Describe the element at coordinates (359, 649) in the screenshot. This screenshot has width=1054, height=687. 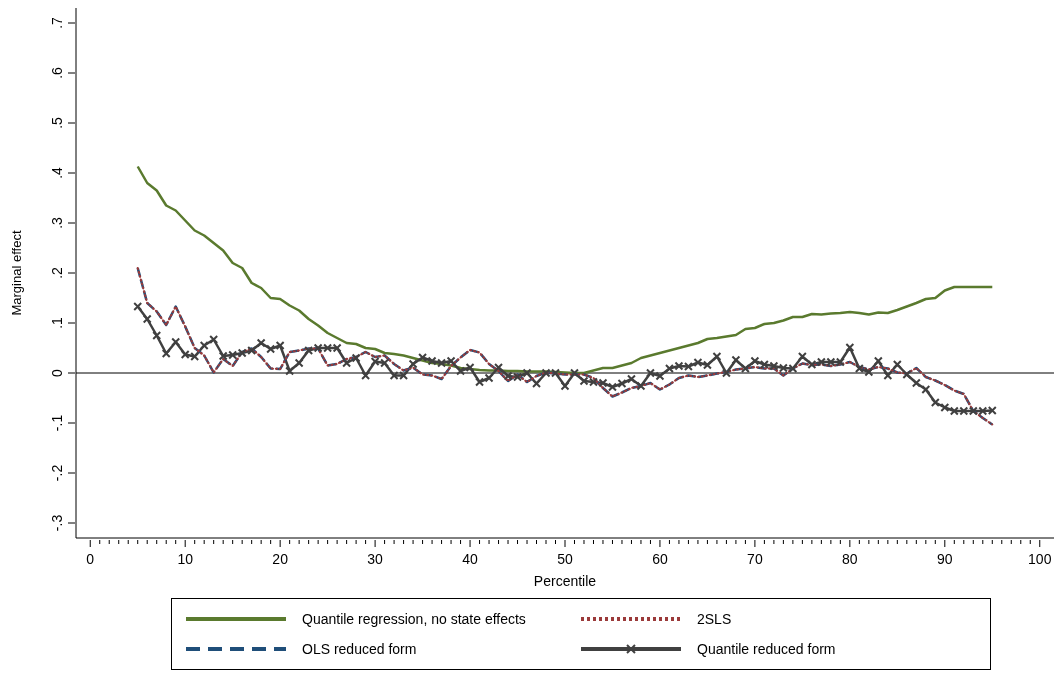
I see `legend-label: OLS reduced form` at that location.